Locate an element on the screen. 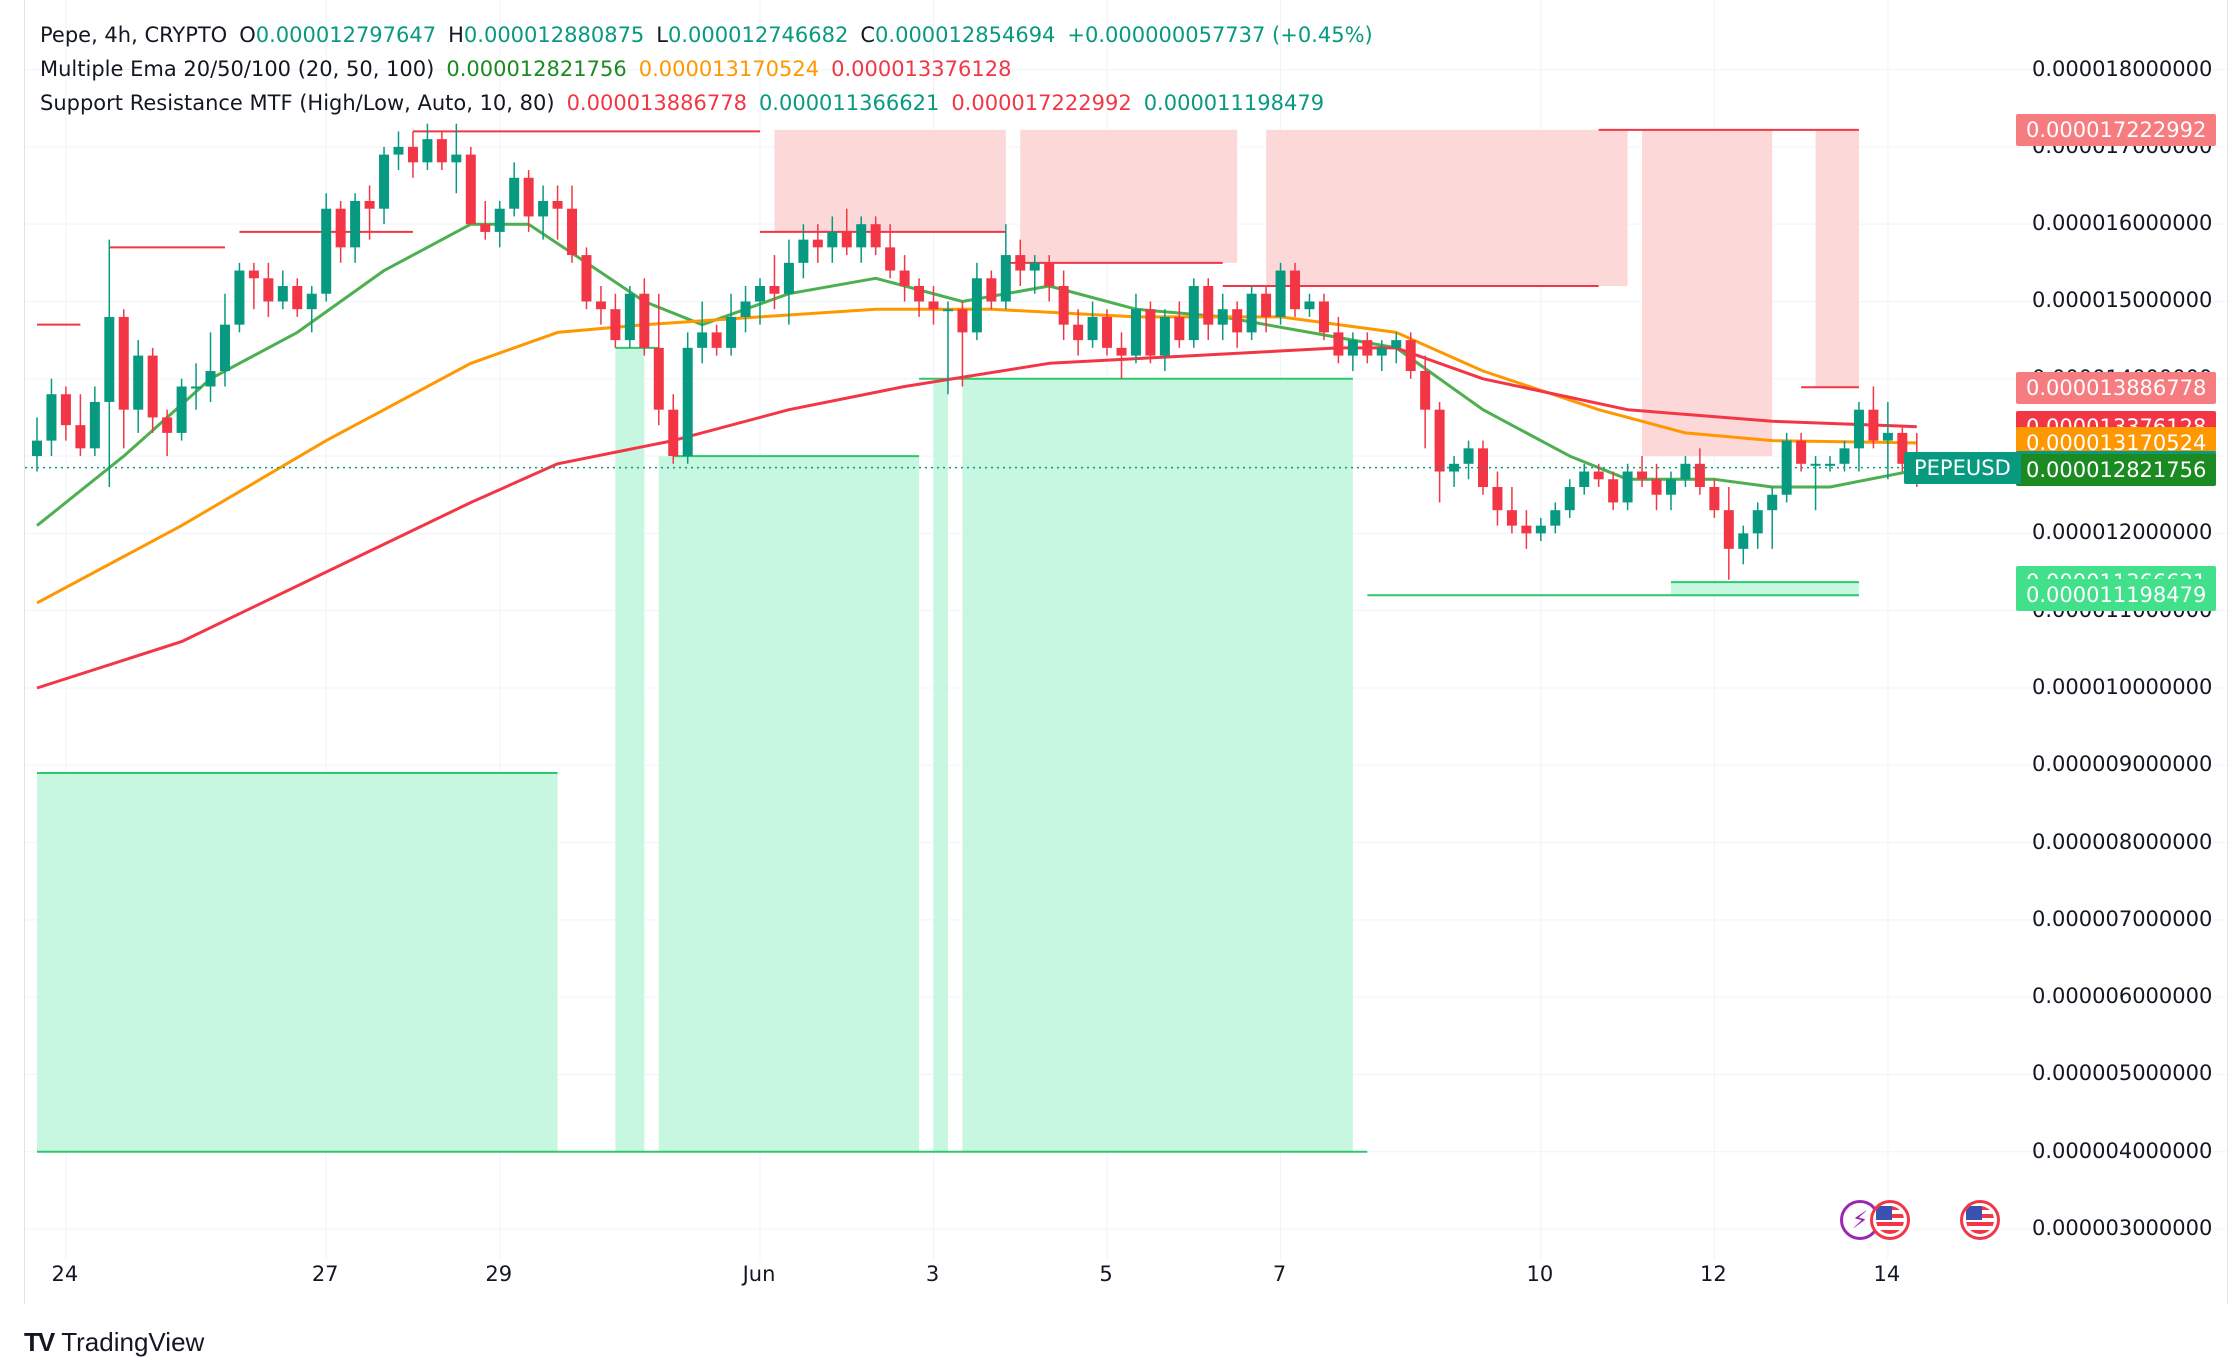 The image size is (2236, 1369). time-tick-label: 7 is located at coordinates (1279, 1274).